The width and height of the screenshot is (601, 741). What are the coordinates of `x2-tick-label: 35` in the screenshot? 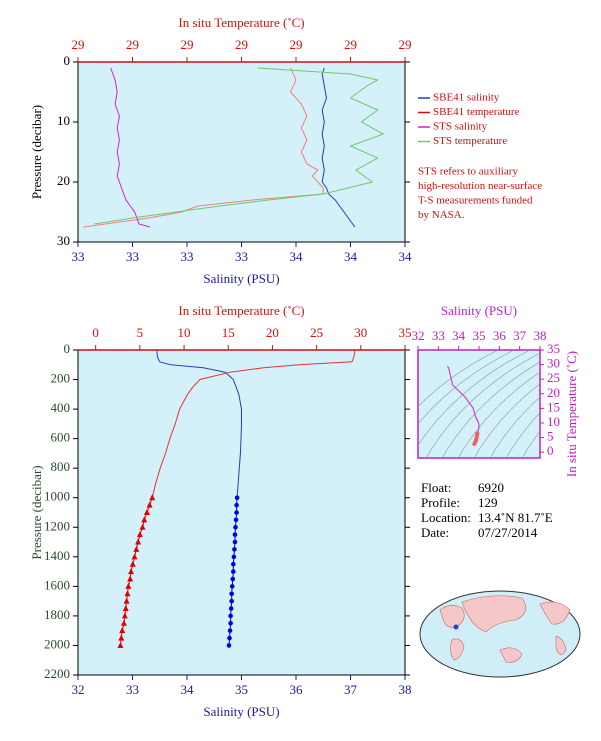 It's located at (405, 332).